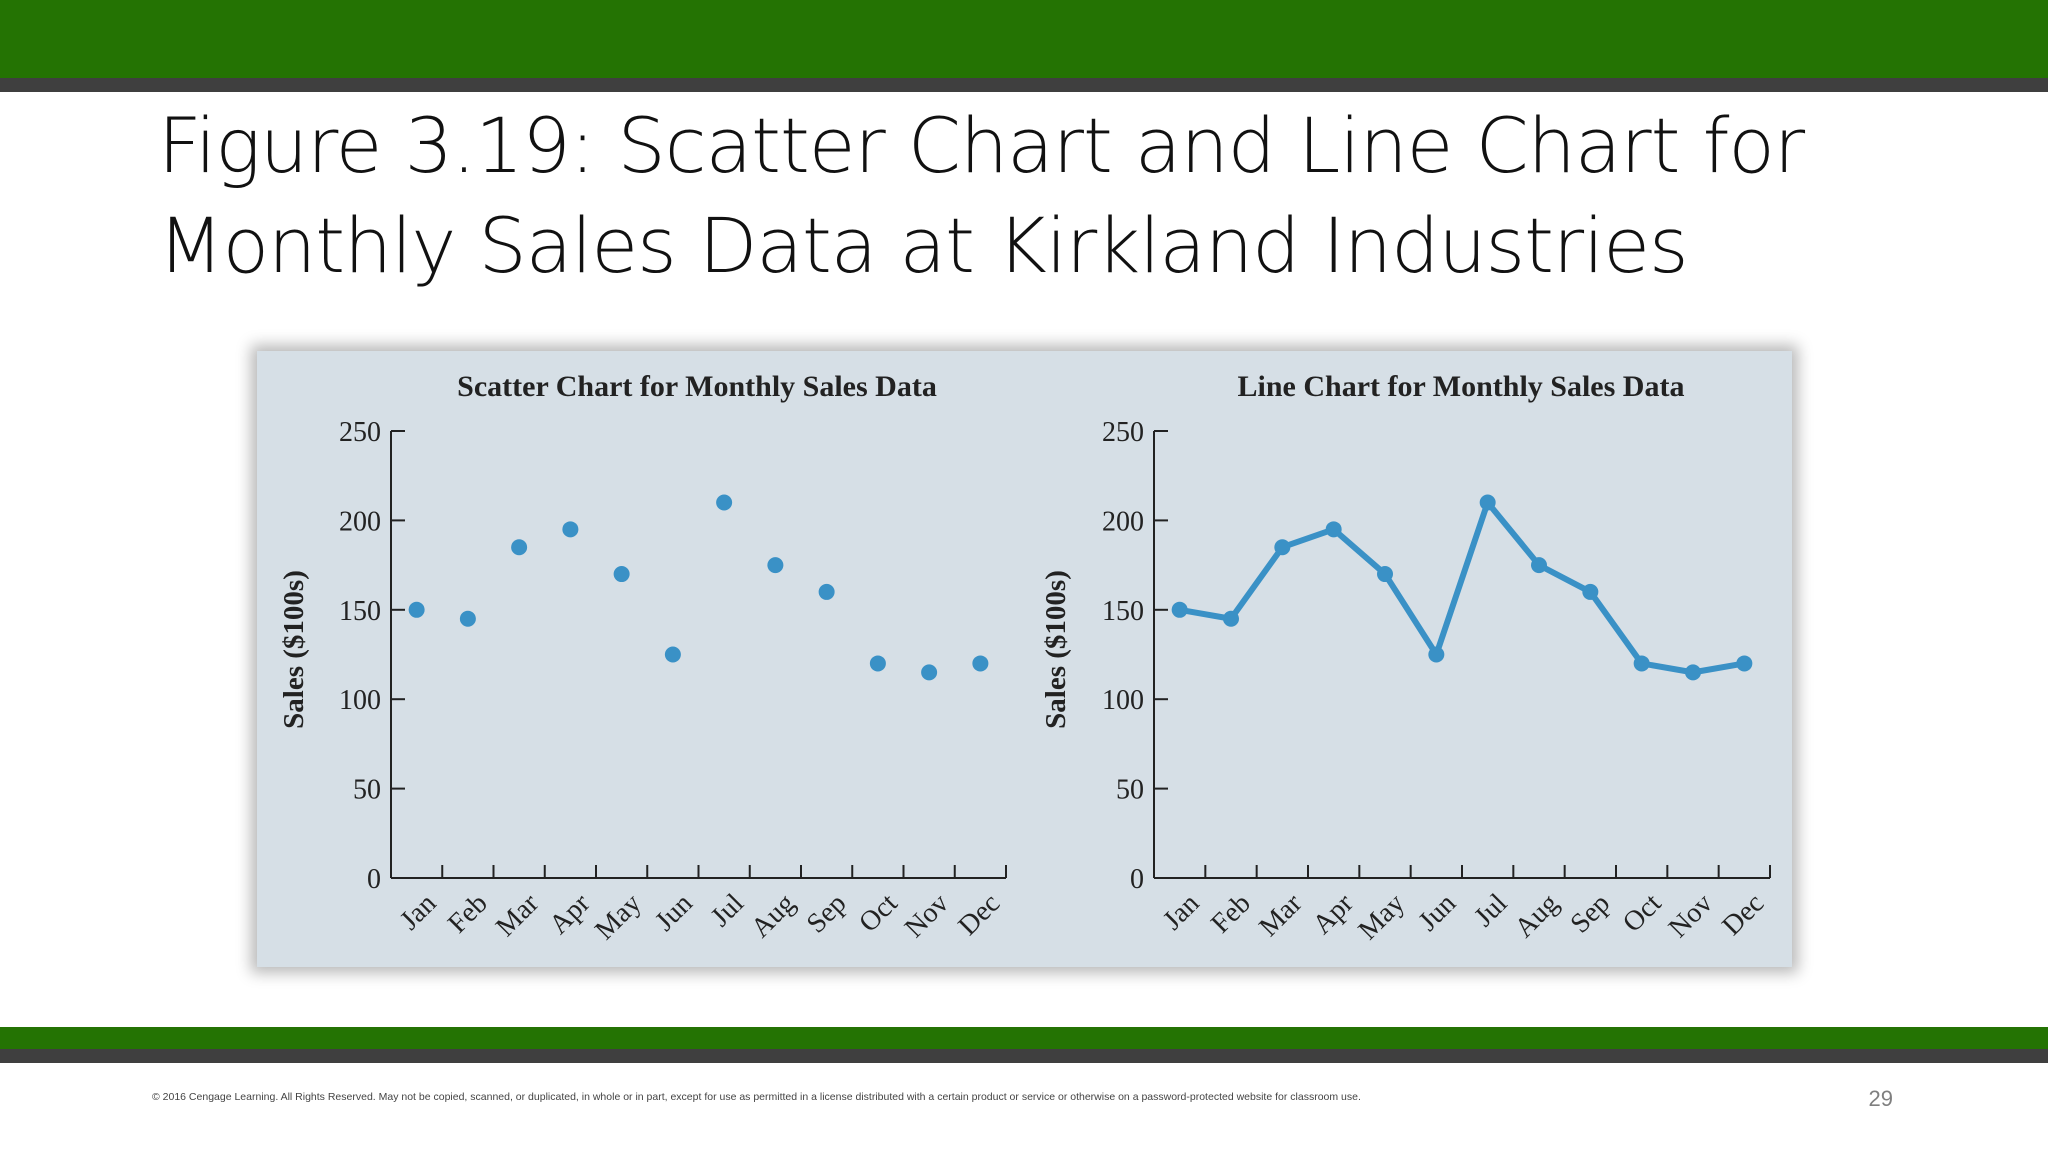 The height and width of the screenshot is (1152, 2048). Describe the element at coordinates (360, 432) in the screenshot. I see `scatter-chart-y-tick-label: 250` at that location.